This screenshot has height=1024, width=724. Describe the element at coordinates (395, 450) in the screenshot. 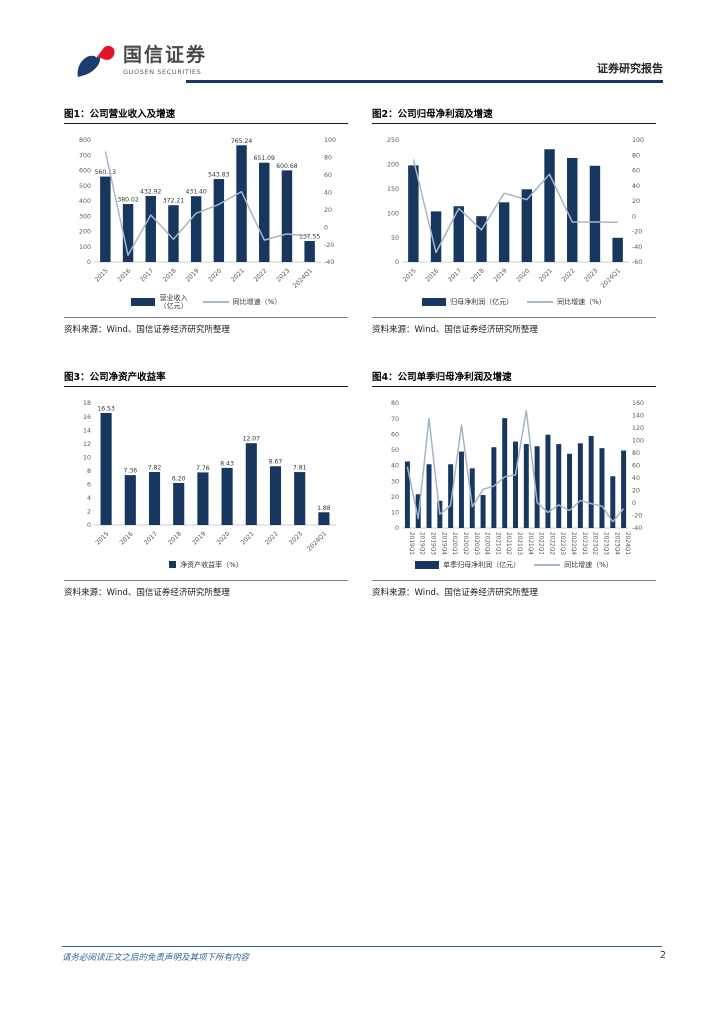

I see `svg-text: 50` at that location.